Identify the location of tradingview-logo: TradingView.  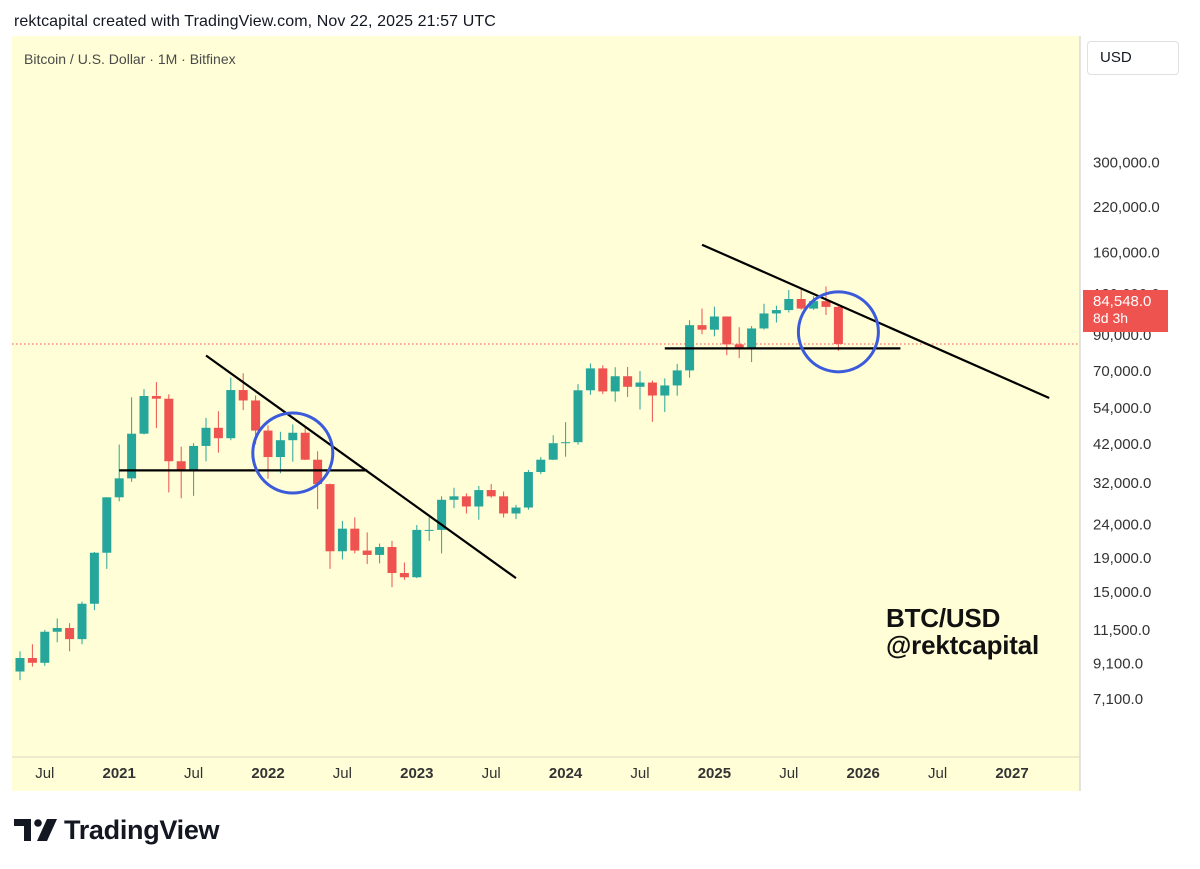
(117, 830).